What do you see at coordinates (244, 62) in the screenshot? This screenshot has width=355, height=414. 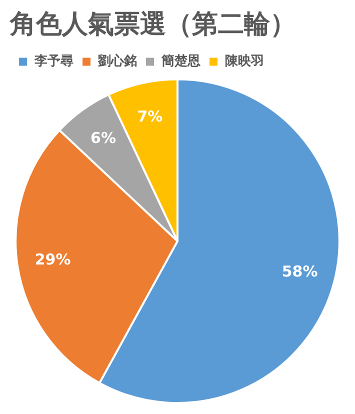 I see `legend-label: 陳映羽` at bounding box center [244, 62].